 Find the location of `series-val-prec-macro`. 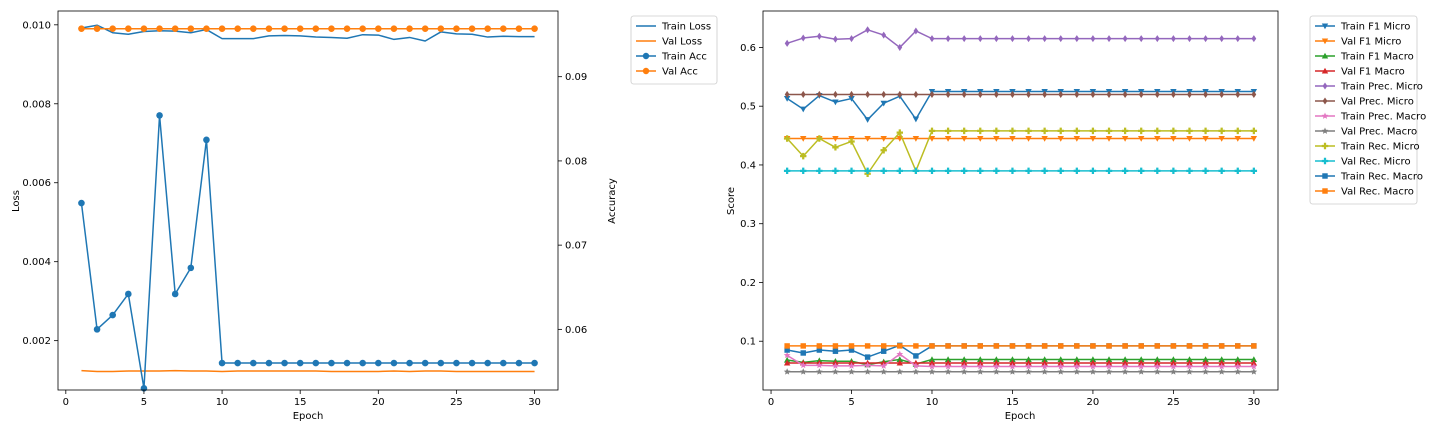

series-val-prec-macro is located at coordinates (1020, 371).